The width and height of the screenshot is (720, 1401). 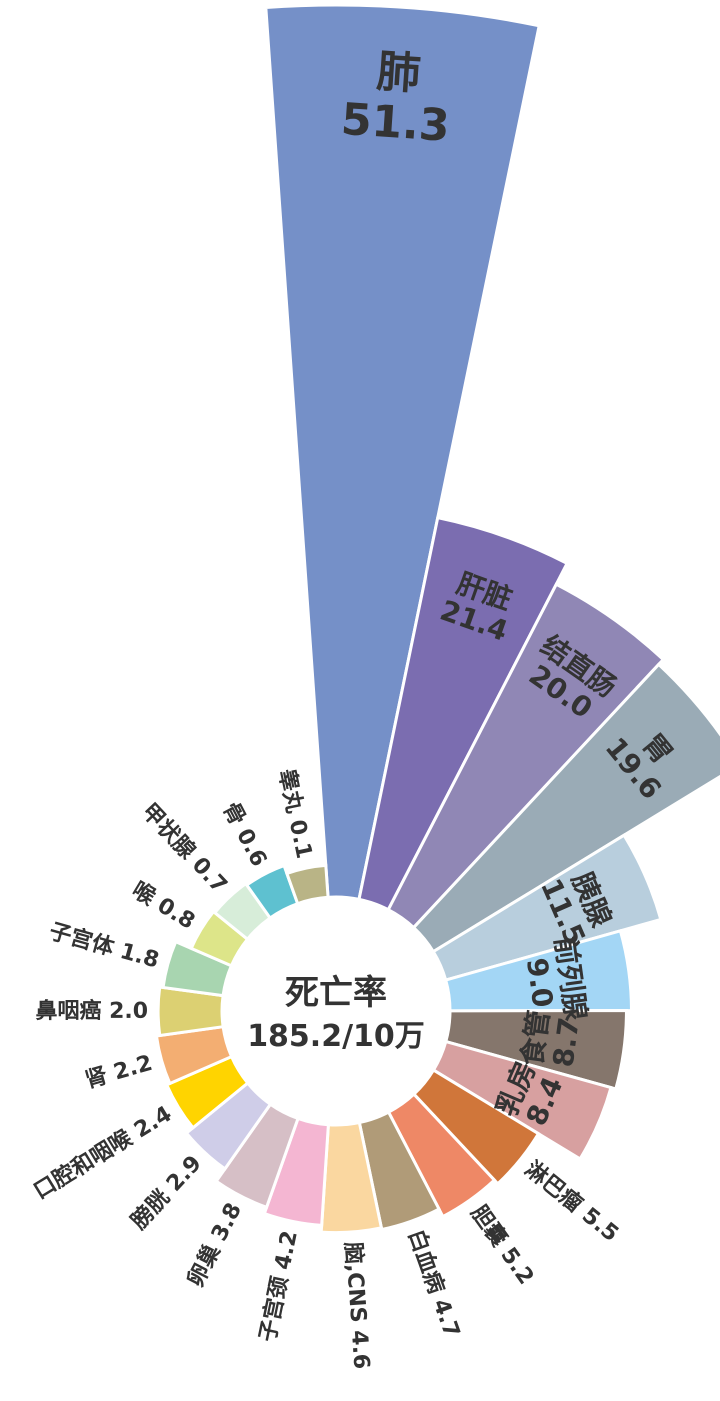 What do you see at coordinates (502, 1244) in the screenshot?
I see `label-9: 胆囊 5.2` at bounding box center [502, 1244].